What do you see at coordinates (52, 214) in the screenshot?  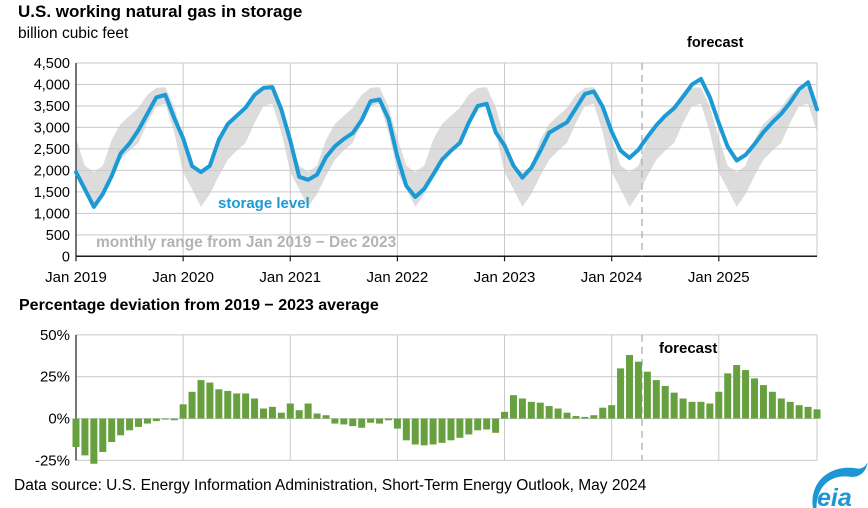 I see `top-y-tick-label: 1,000` at bounding box center [52, 214].